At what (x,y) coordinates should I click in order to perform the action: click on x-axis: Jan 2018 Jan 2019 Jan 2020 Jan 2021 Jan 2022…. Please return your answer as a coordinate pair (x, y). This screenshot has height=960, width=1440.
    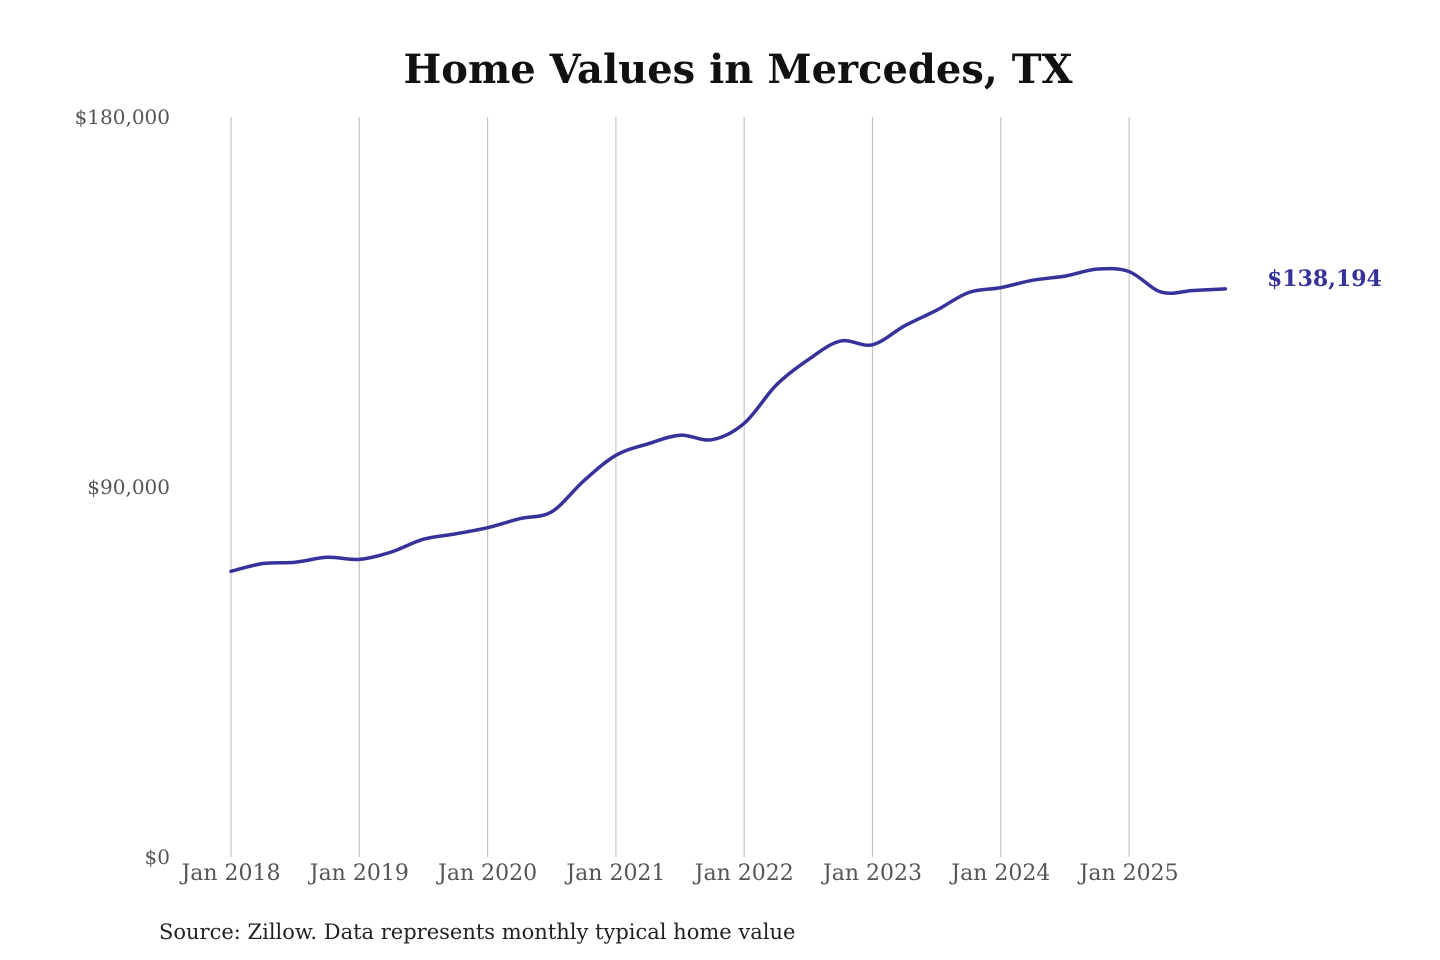
    Looking at the image, I should click on (678, 873).